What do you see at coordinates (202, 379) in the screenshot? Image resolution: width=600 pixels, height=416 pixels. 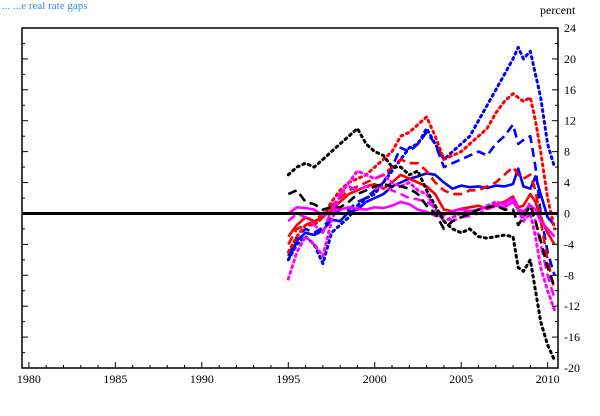 I see `x-tick-label: 1990` at bounding box center [202, 379].